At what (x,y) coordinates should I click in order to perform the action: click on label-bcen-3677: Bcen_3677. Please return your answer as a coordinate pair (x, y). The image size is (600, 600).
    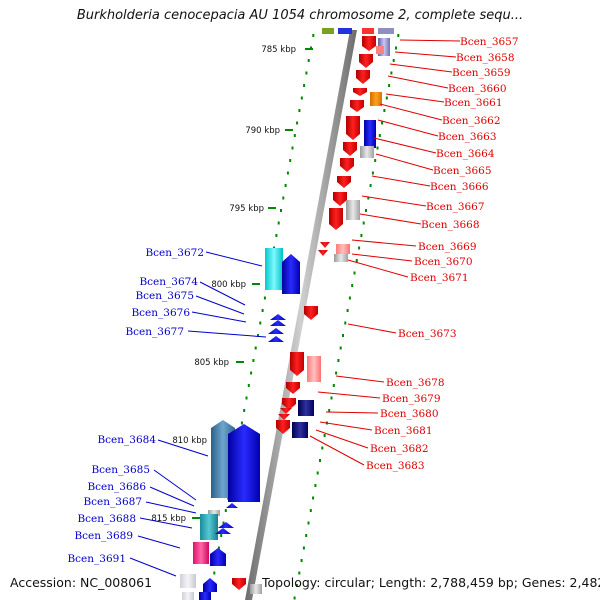
    Looking at the image, I should click on (154, 332).